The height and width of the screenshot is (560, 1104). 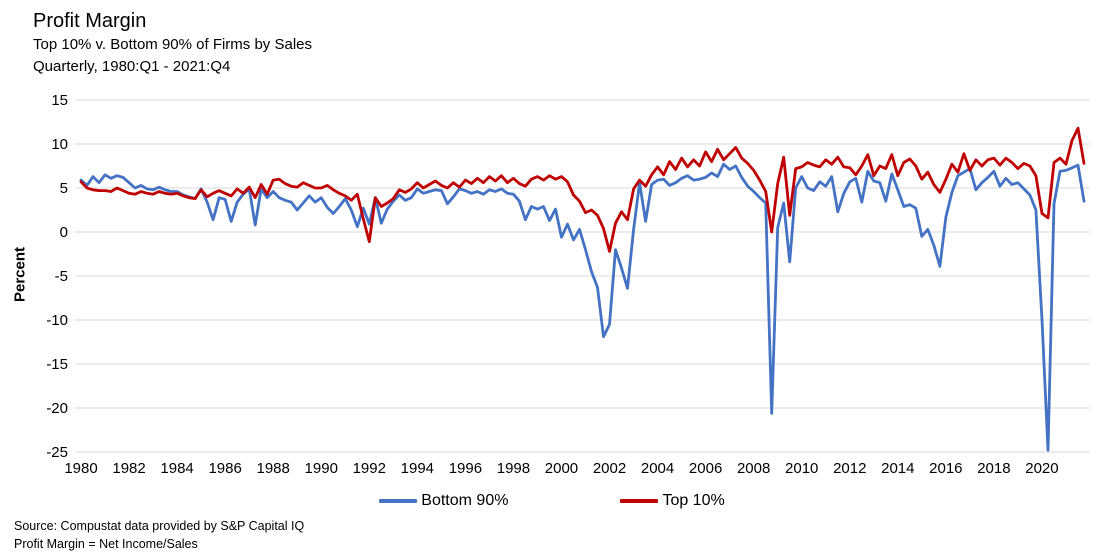 What do you see at coordinates (273, 468) in the screenshot?
I see `x-tick-label: 1988` at bounding box center [273, 468].